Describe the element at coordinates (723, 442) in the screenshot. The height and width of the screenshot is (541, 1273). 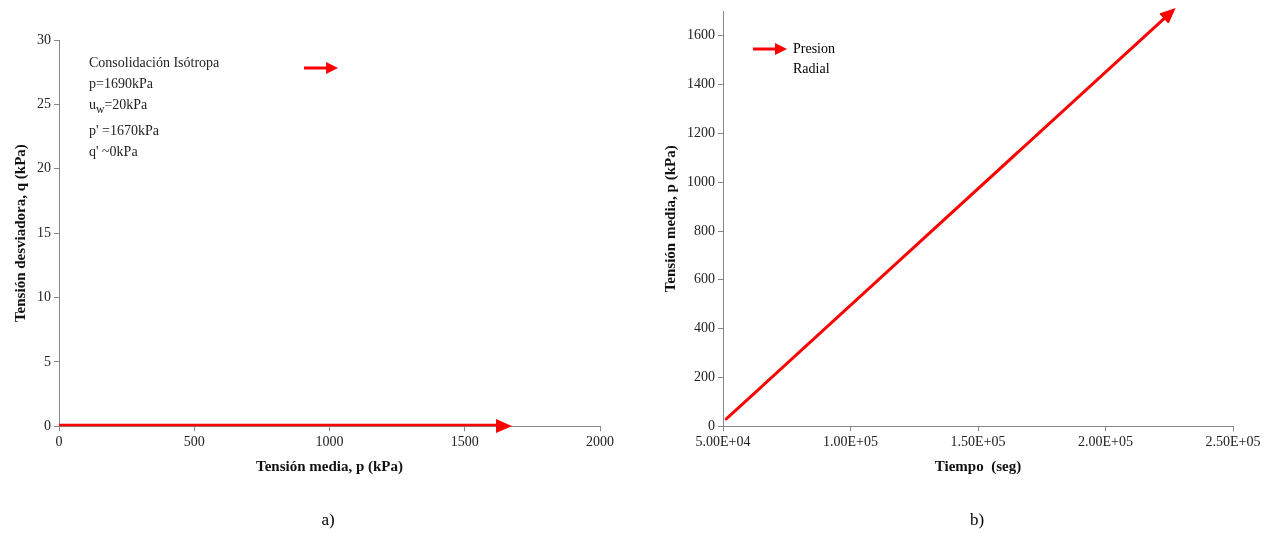
I see `x-tick-label: 5.00E+04` at that location.